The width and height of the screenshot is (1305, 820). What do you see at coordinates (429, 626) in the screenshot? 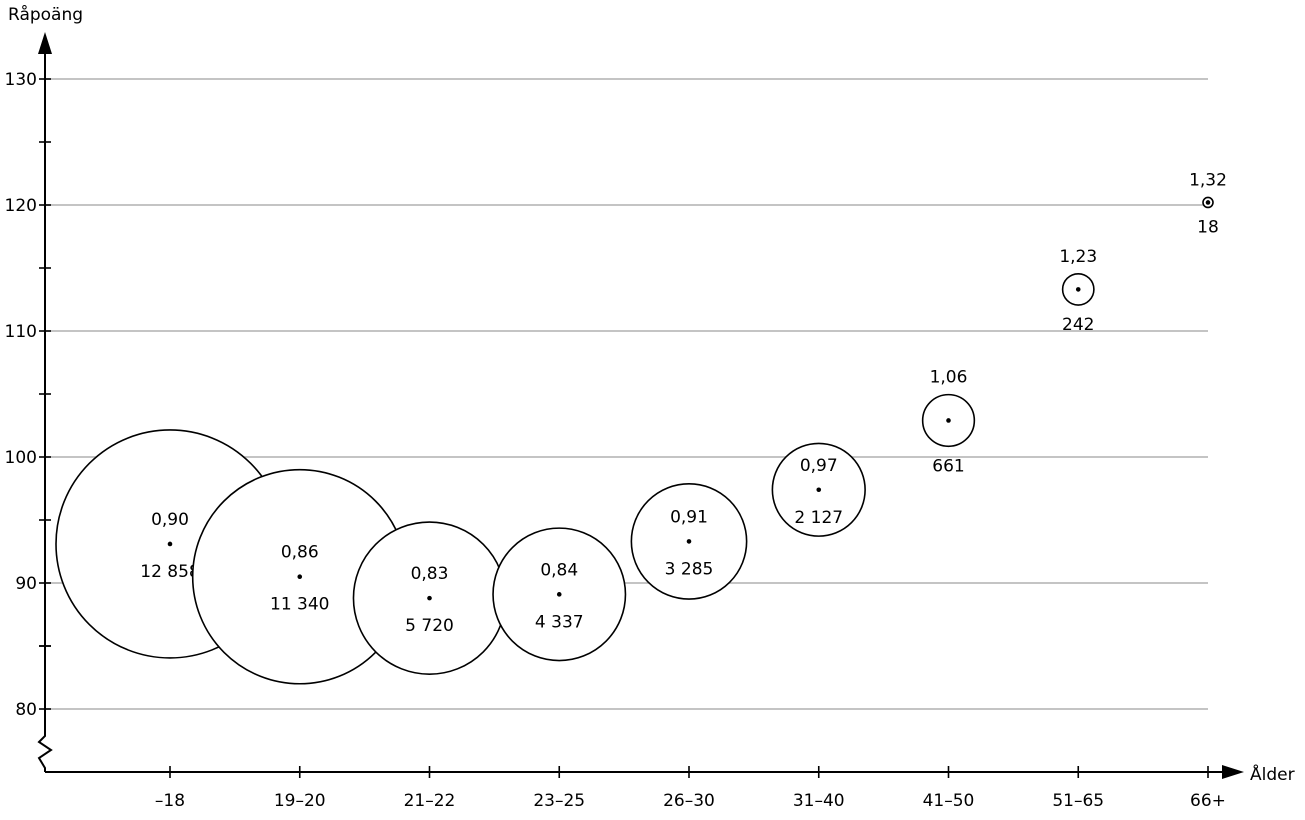
I see `bubble-count-label: 5 720` at bounding box center [429, 626].